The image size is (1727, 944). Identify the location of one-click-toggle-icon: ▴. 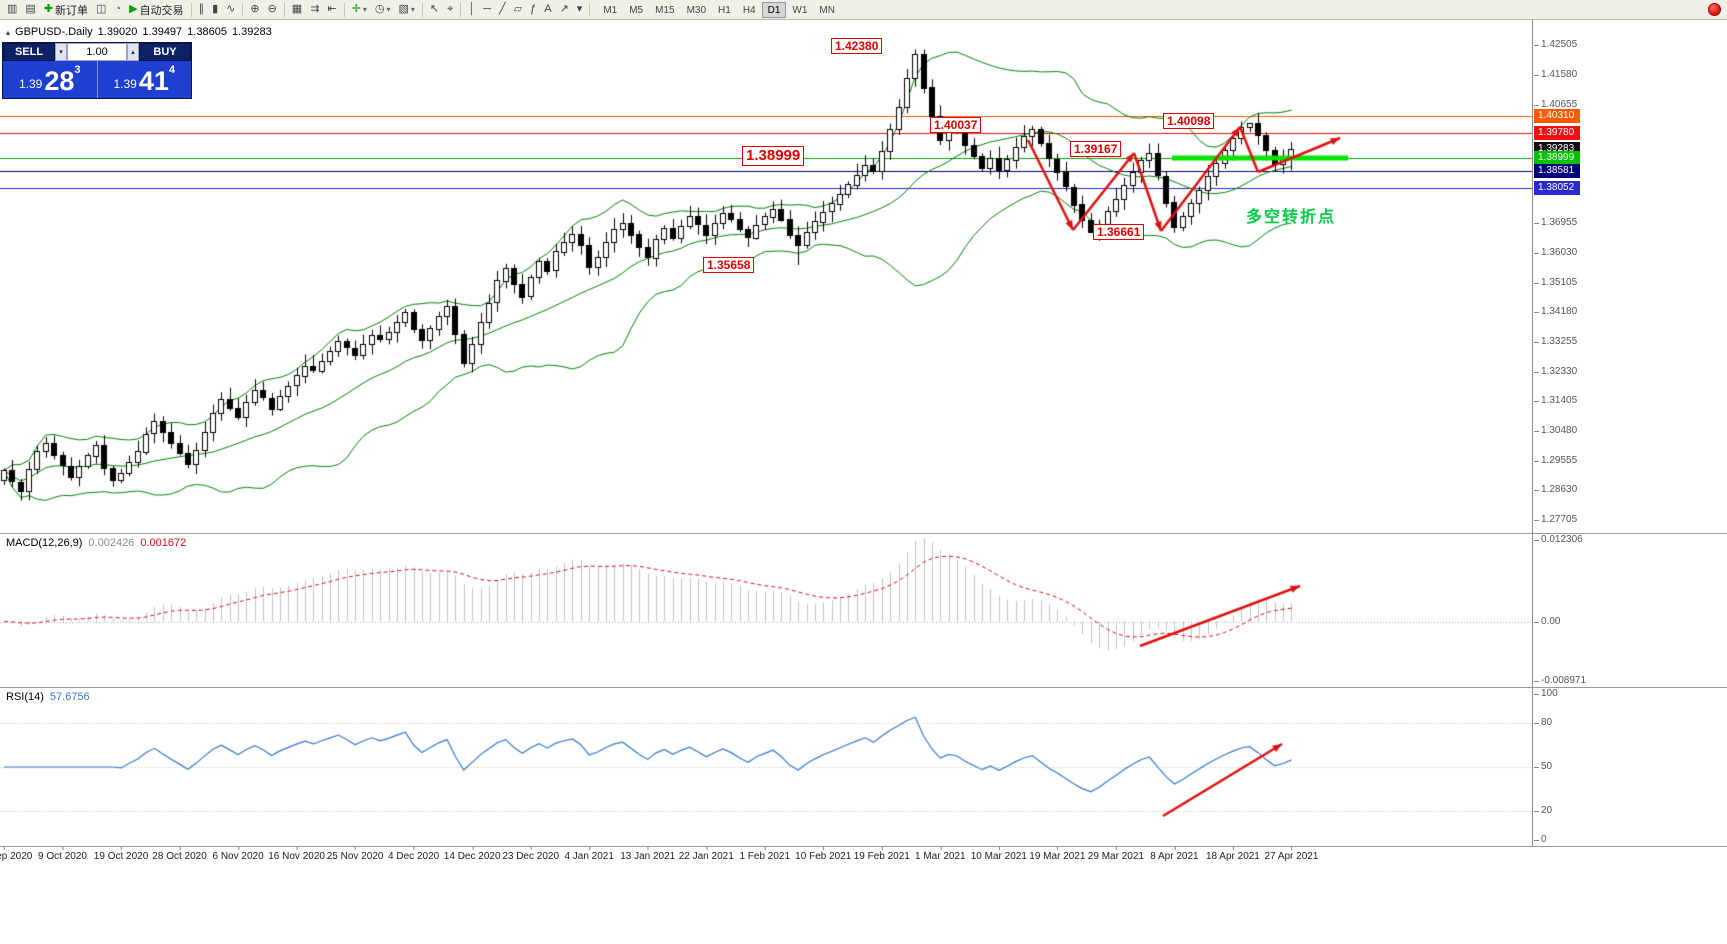
(8, 32).